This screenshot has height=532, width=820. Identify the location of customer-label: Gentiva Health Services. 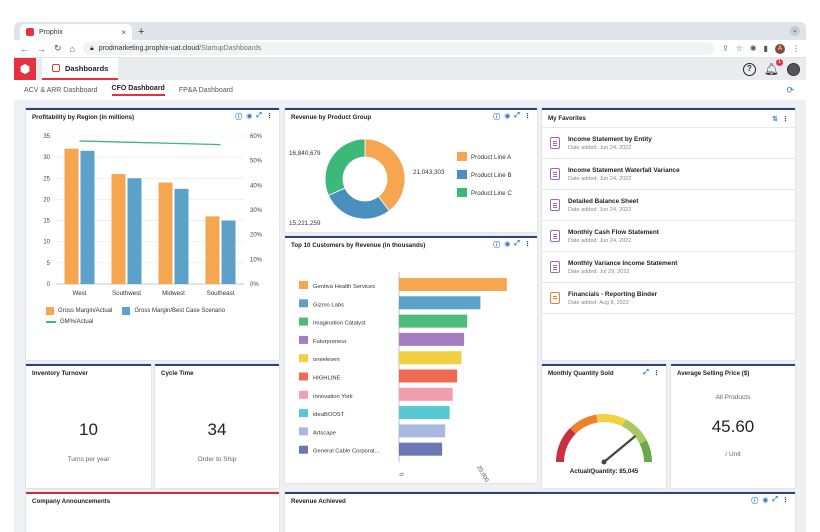
(344, 287).